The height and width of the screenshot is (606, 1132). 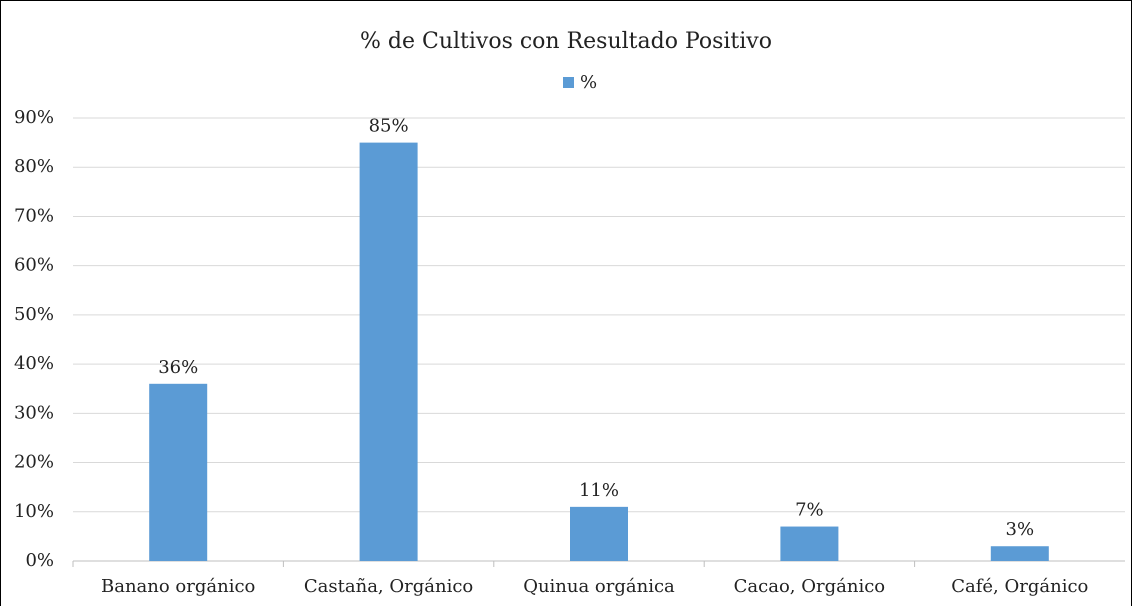 I want to click on chart-title: % de Cultivos con Resultado Positivo, so click(x=566, y=41).